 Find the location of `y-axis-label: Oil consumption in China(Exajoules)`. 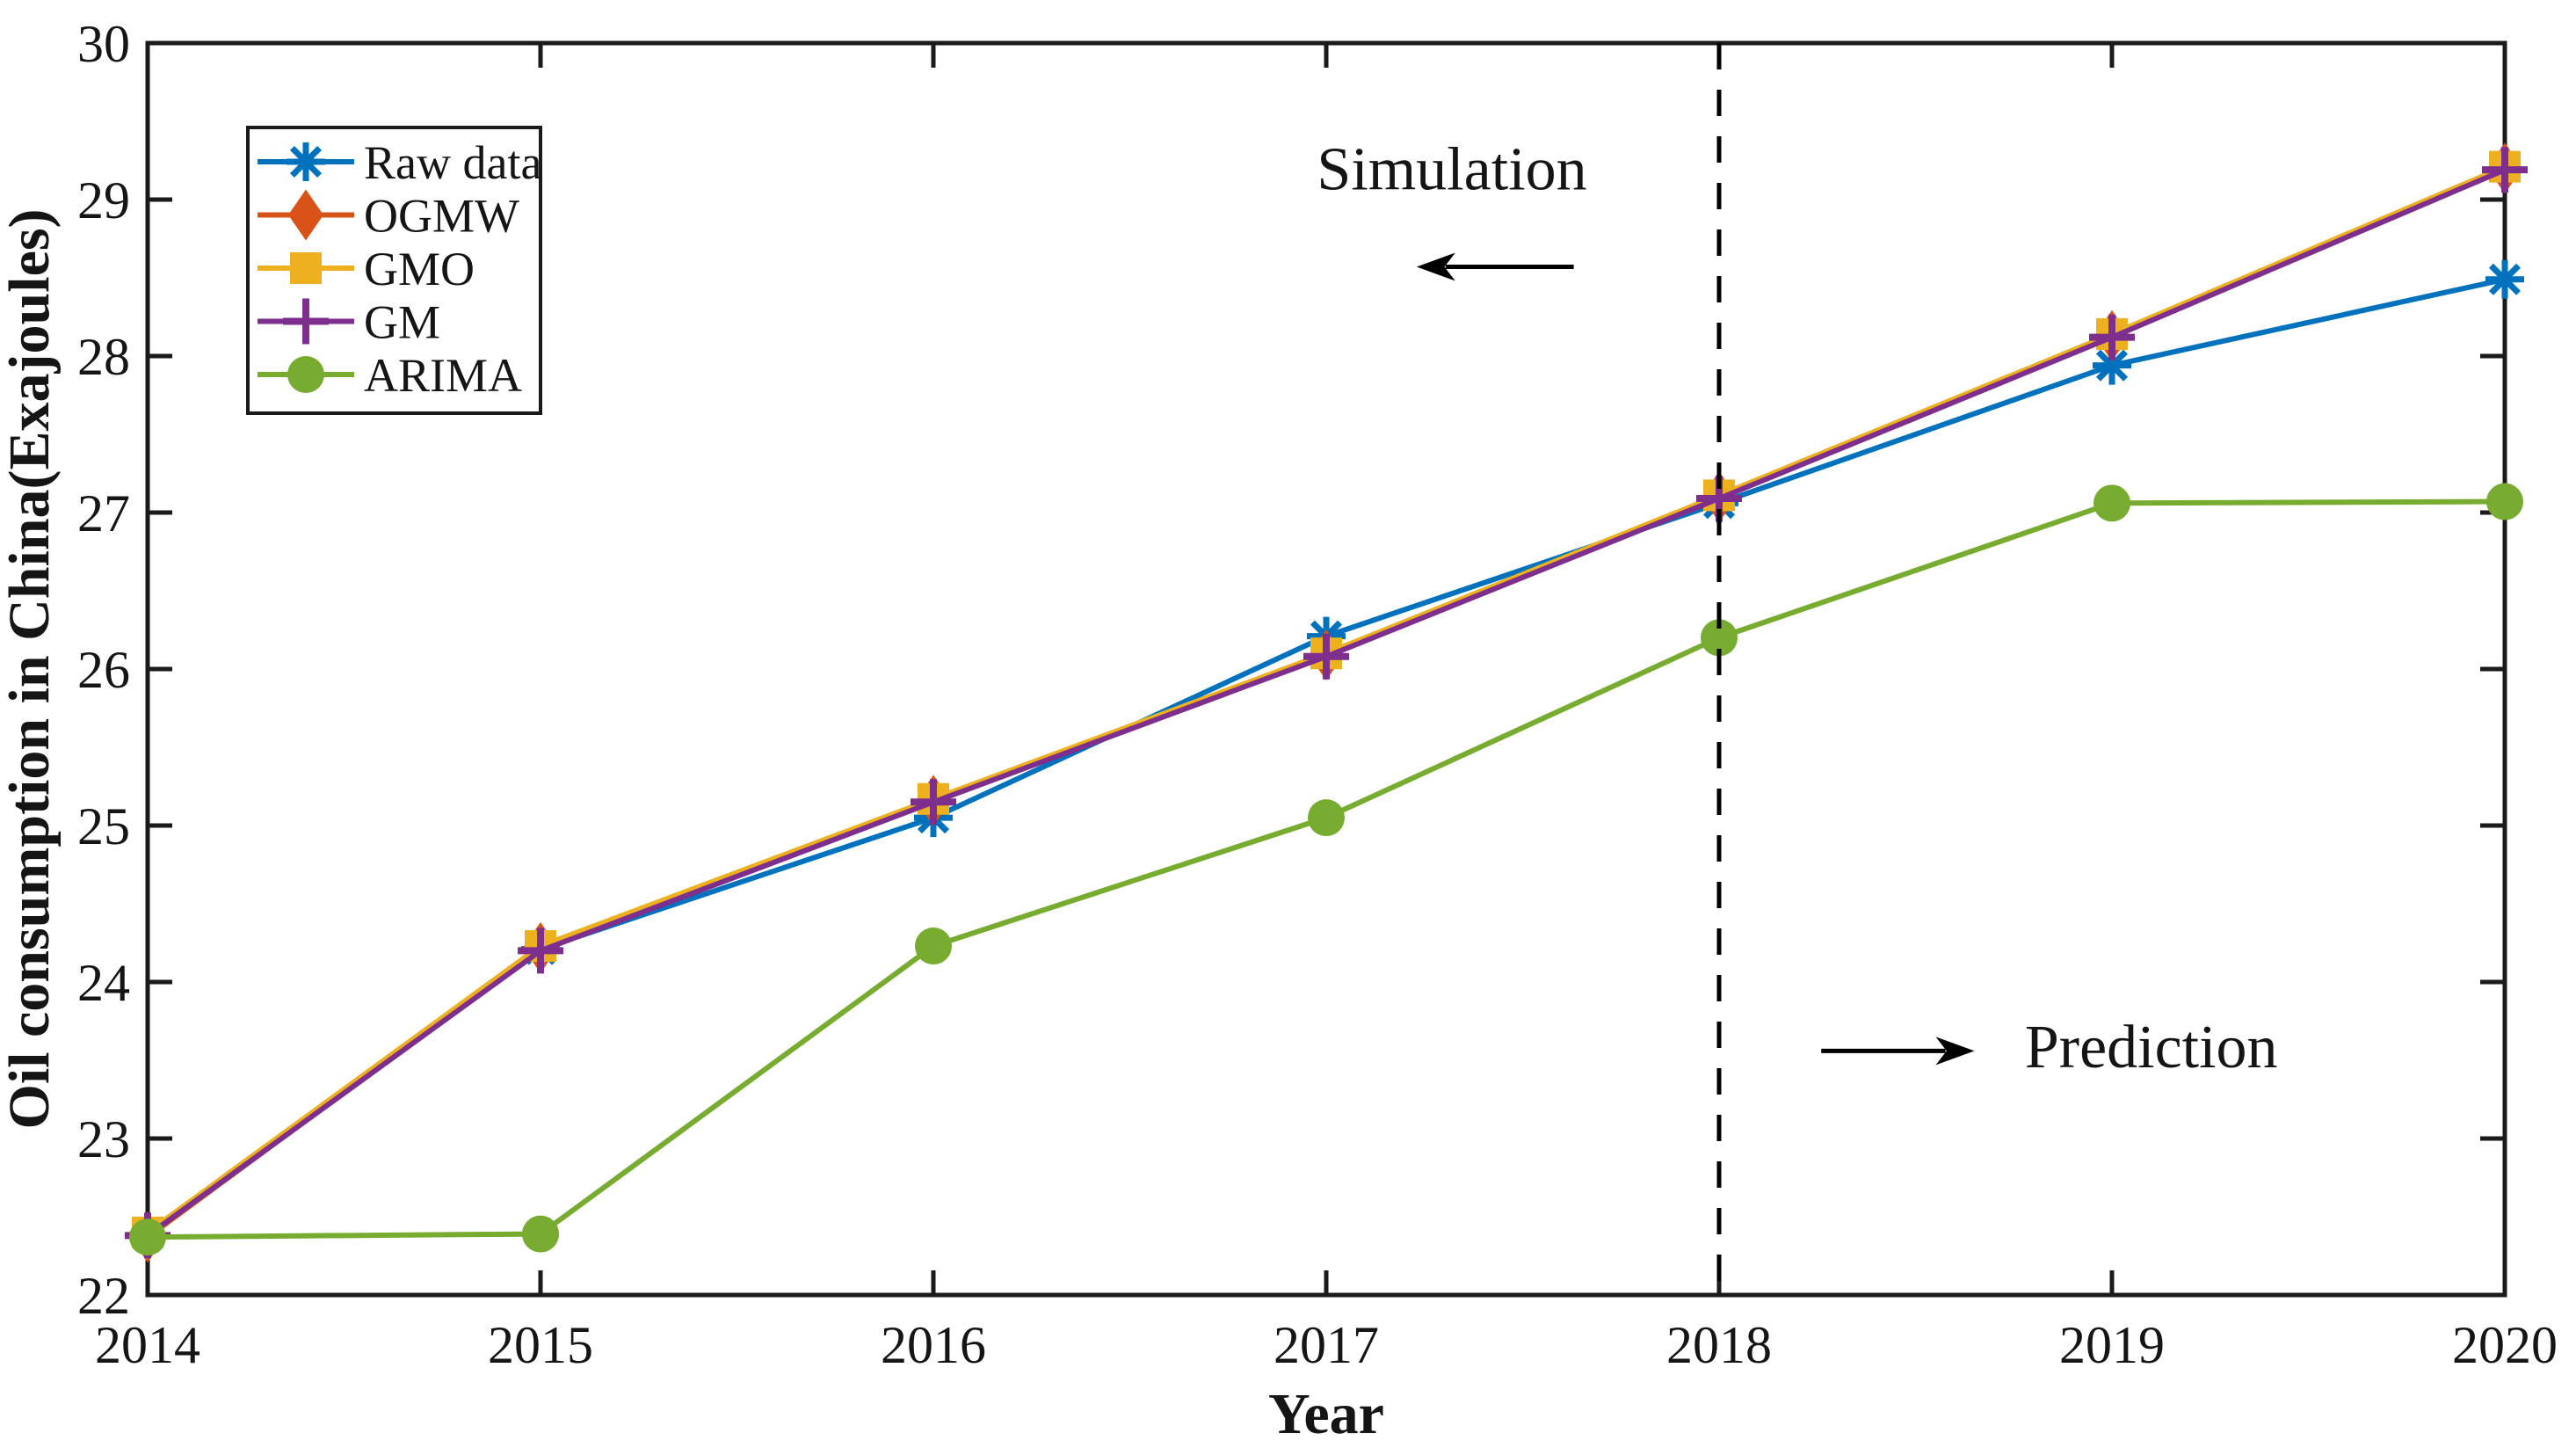

y-axis-label: Oil consumption in China(Exajoules) is located at coordinates (31, 668).